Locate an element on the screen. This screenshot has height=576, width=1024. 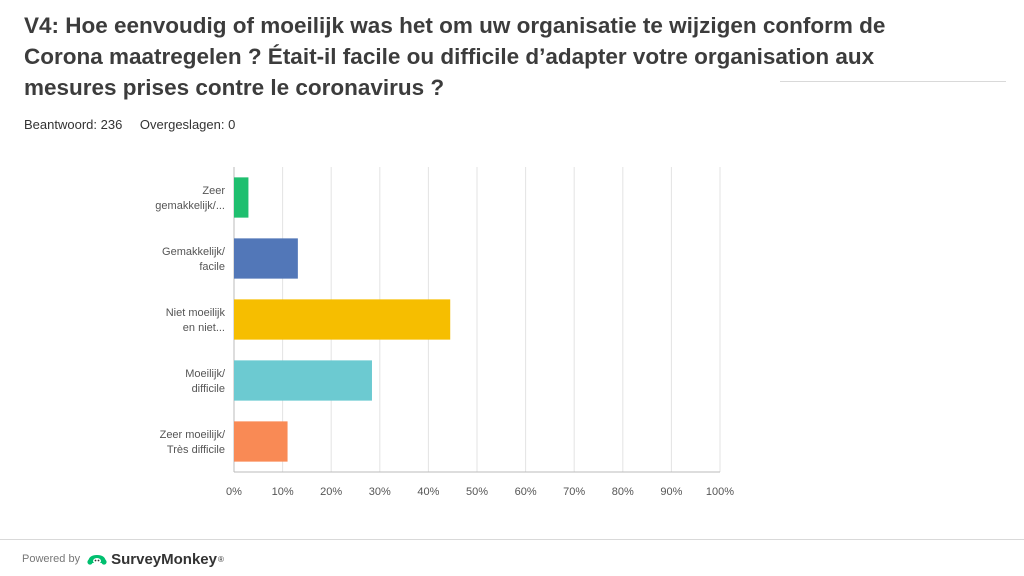
brand-trademark: ® is located at coordinates (220, 559).